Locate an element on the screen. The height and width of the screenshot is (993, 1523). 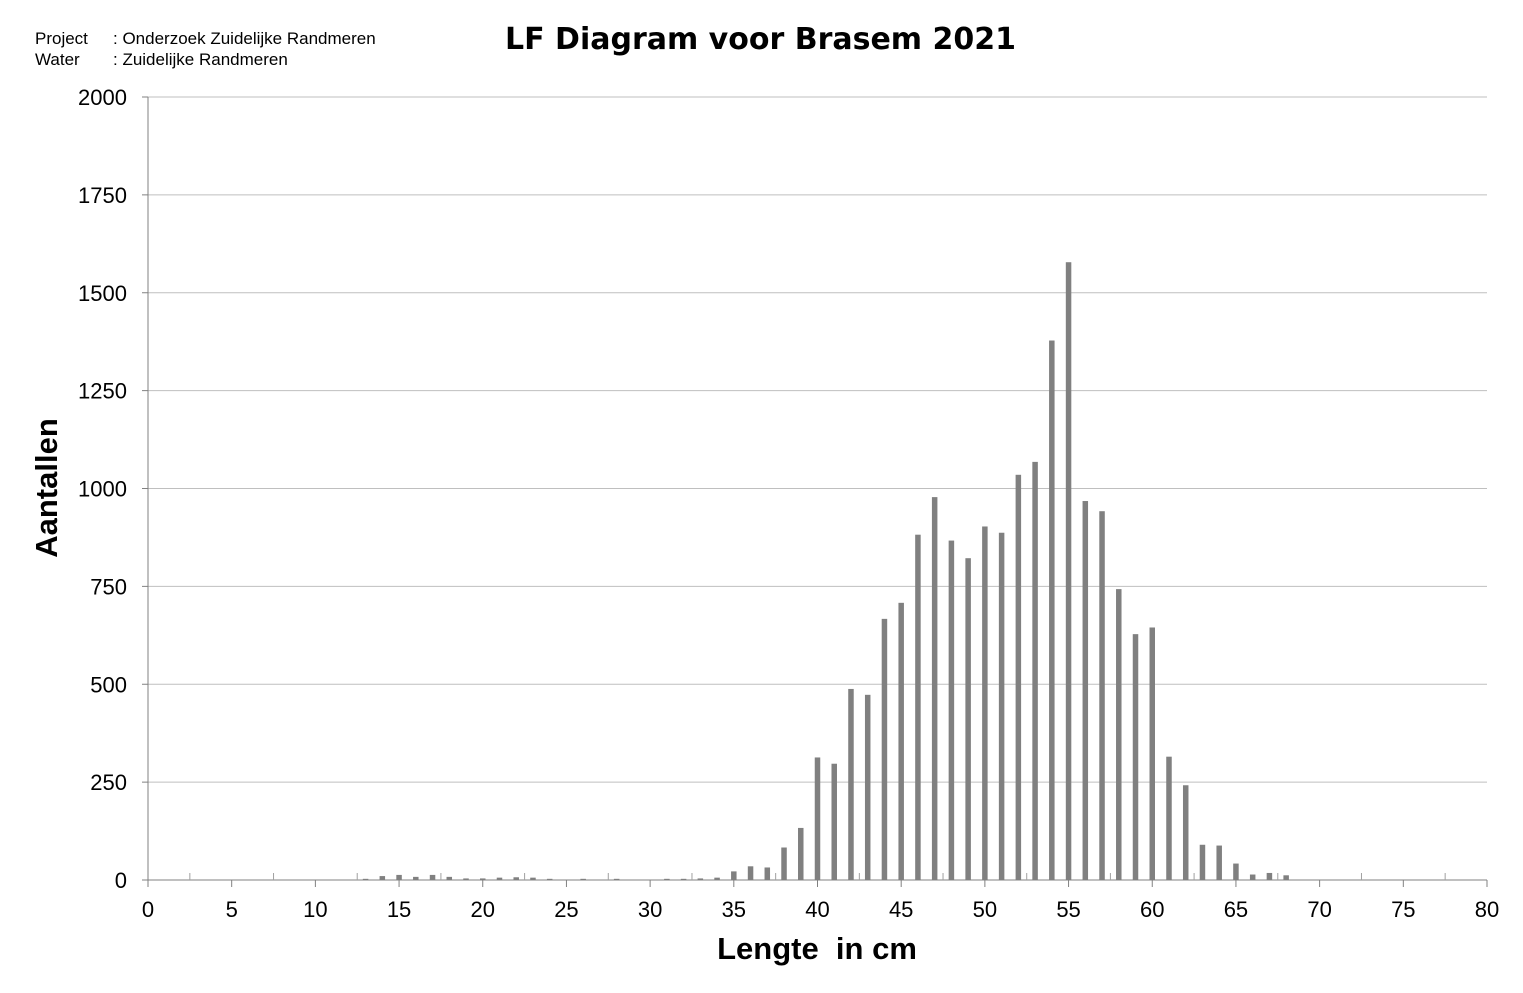
y-tick-label: 0 is located at coordinates (121, 880).